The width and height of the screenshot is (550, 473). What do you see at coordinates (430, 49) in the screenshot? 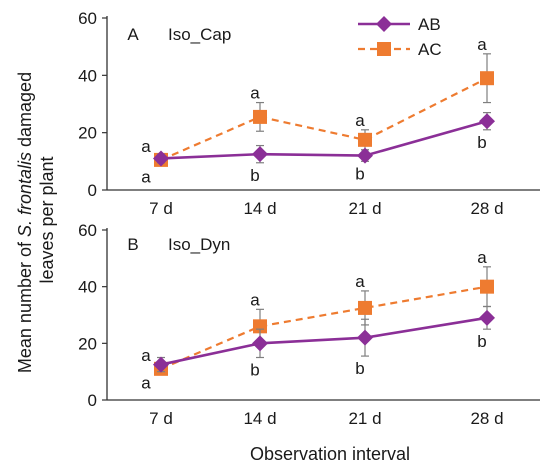
I see `legend-label-ac: AC` at bounding box center [430, 49].